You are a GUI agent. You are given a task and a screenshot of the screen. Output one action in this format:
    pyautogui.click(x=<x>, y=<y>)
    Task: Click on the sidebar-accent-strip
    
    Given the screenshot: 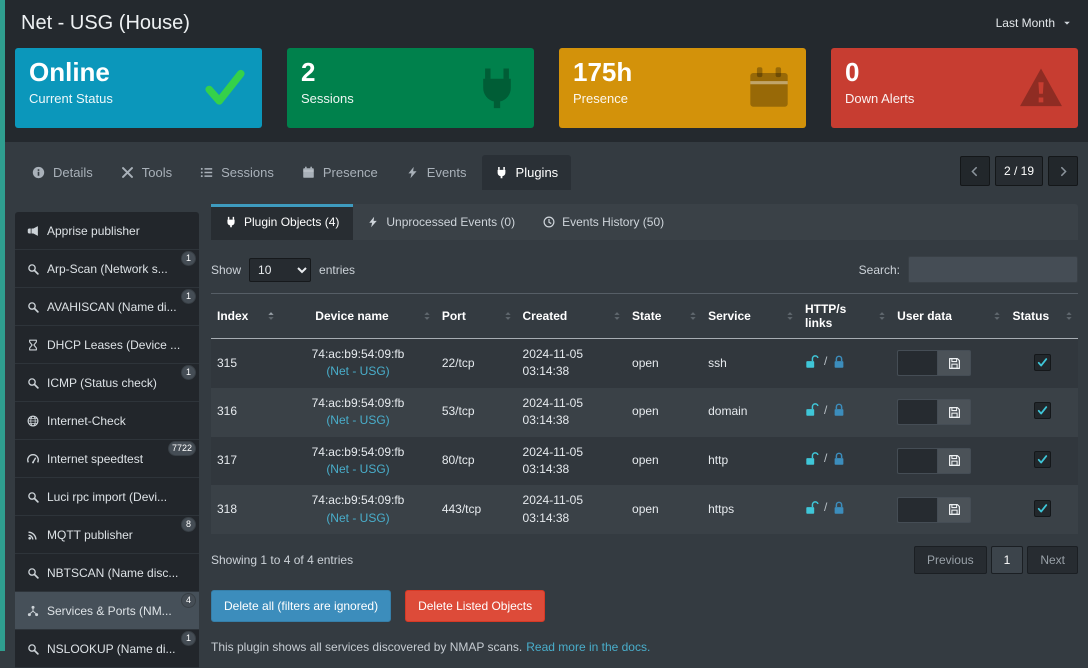 What is the action you would take?
    pyautogui.click(x=2, y=325)
    